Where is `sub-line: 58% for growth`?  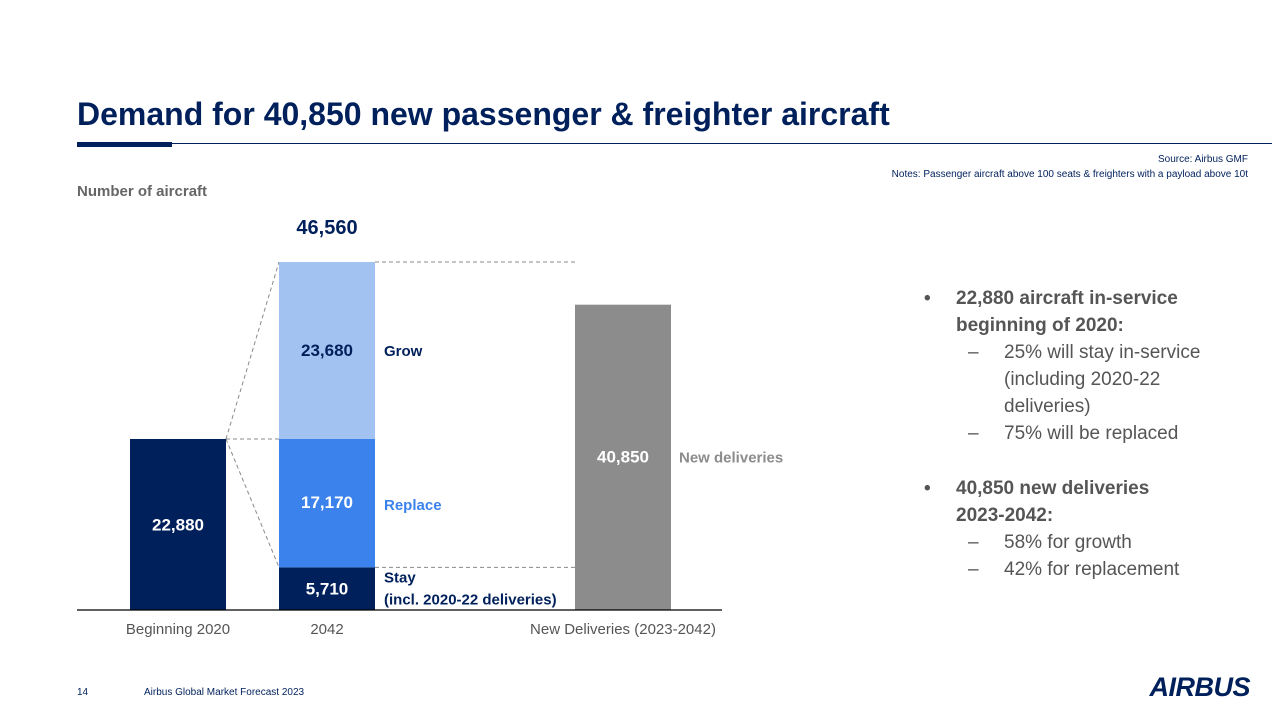 sub-line: 58% for growth is located at coordinates (1068, 542).